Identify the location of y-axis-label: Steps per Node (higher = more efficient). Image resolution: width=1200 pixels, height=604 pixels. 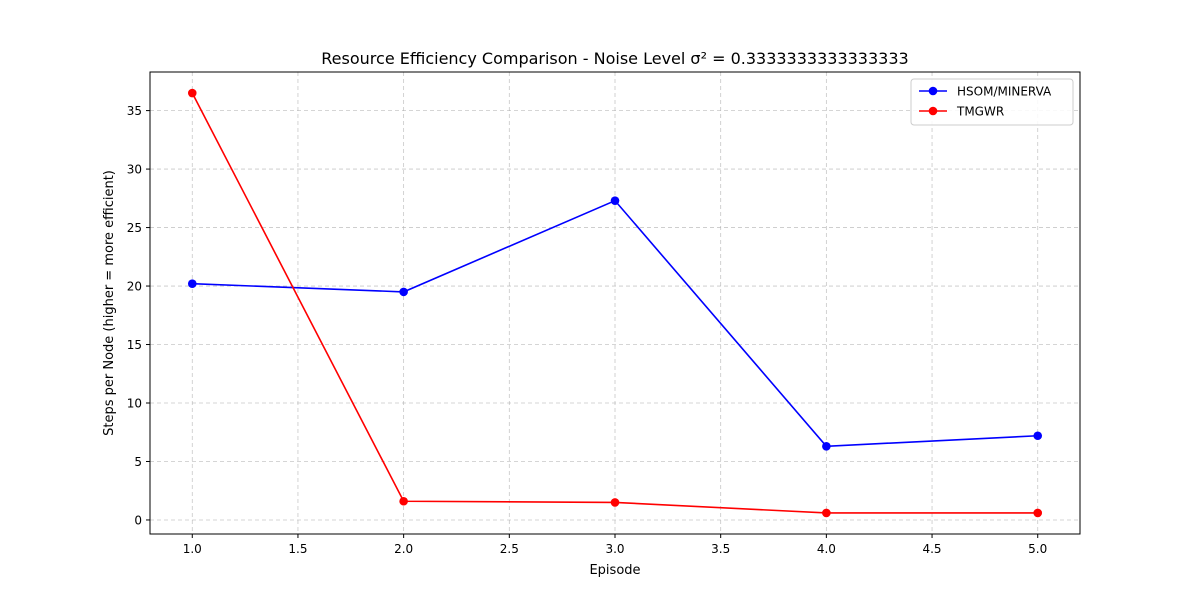
(109, 303).